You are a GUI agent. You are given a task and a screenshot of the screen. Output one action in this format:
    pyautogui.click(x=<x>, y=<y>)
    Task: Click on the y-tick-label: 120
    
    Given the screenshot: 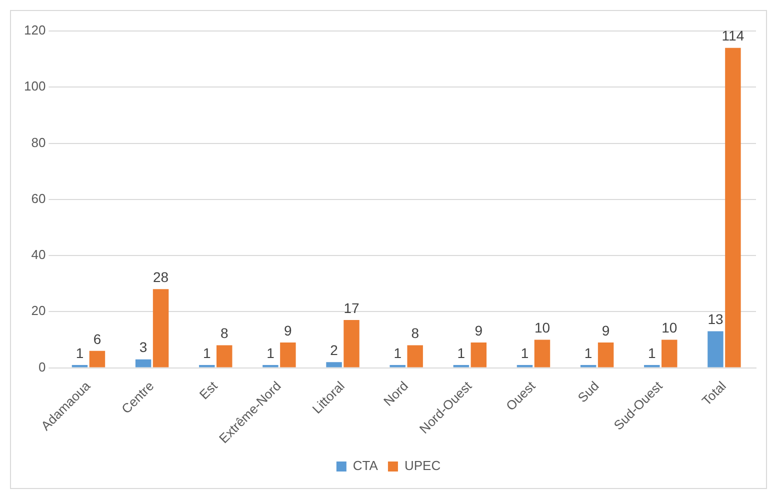 What is the action you would take?
    pyautogui.click(x=35, y=30)
    